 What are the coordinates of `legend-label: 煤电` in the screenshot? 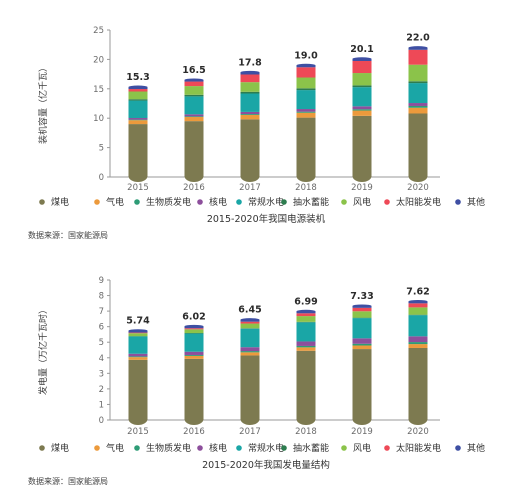 It's located at (60, 448).